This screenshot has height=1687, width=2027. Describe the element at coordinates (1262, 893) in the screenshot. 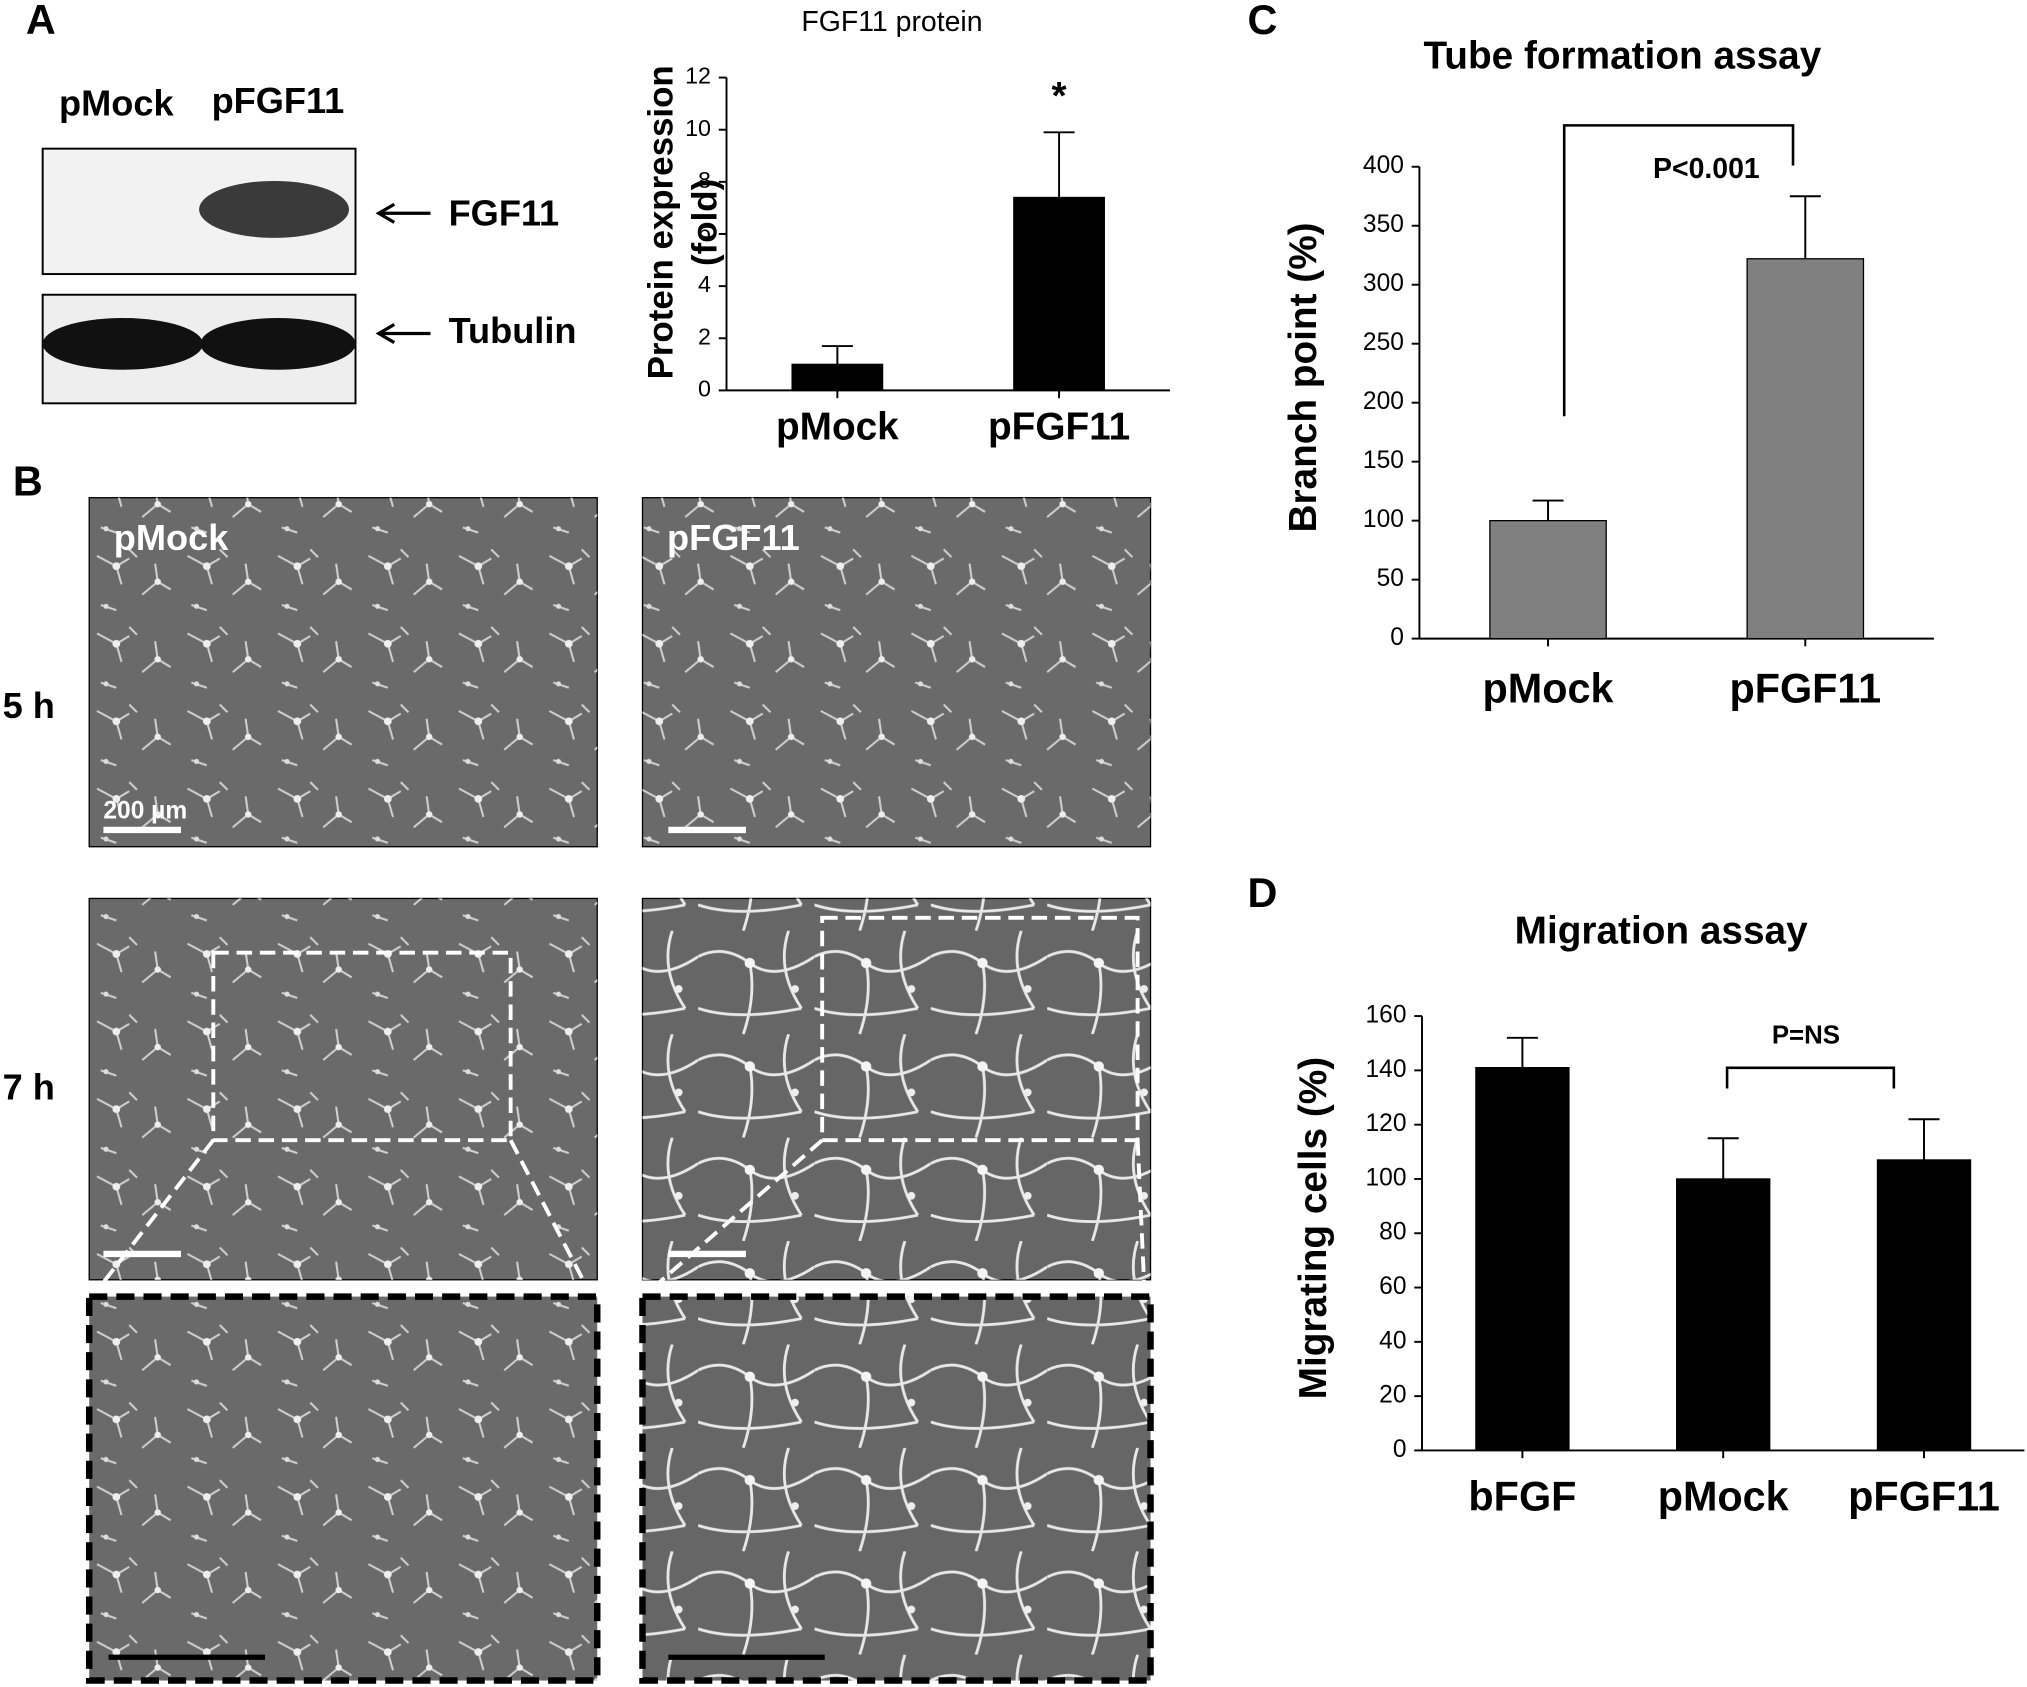

I see `panel-letter: D` at that location.